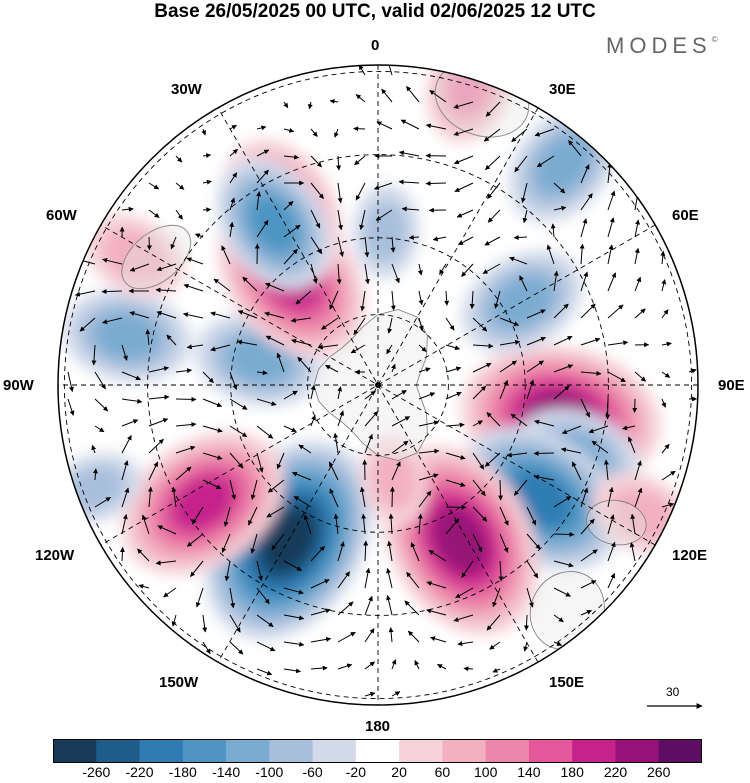 Image resolution: width=750 pixels, height=783 pixels. What do you see at coordinates (61, 215) in the screenshot?
I see `lon-label-60w: 60W` at bounding box center [61, 215].